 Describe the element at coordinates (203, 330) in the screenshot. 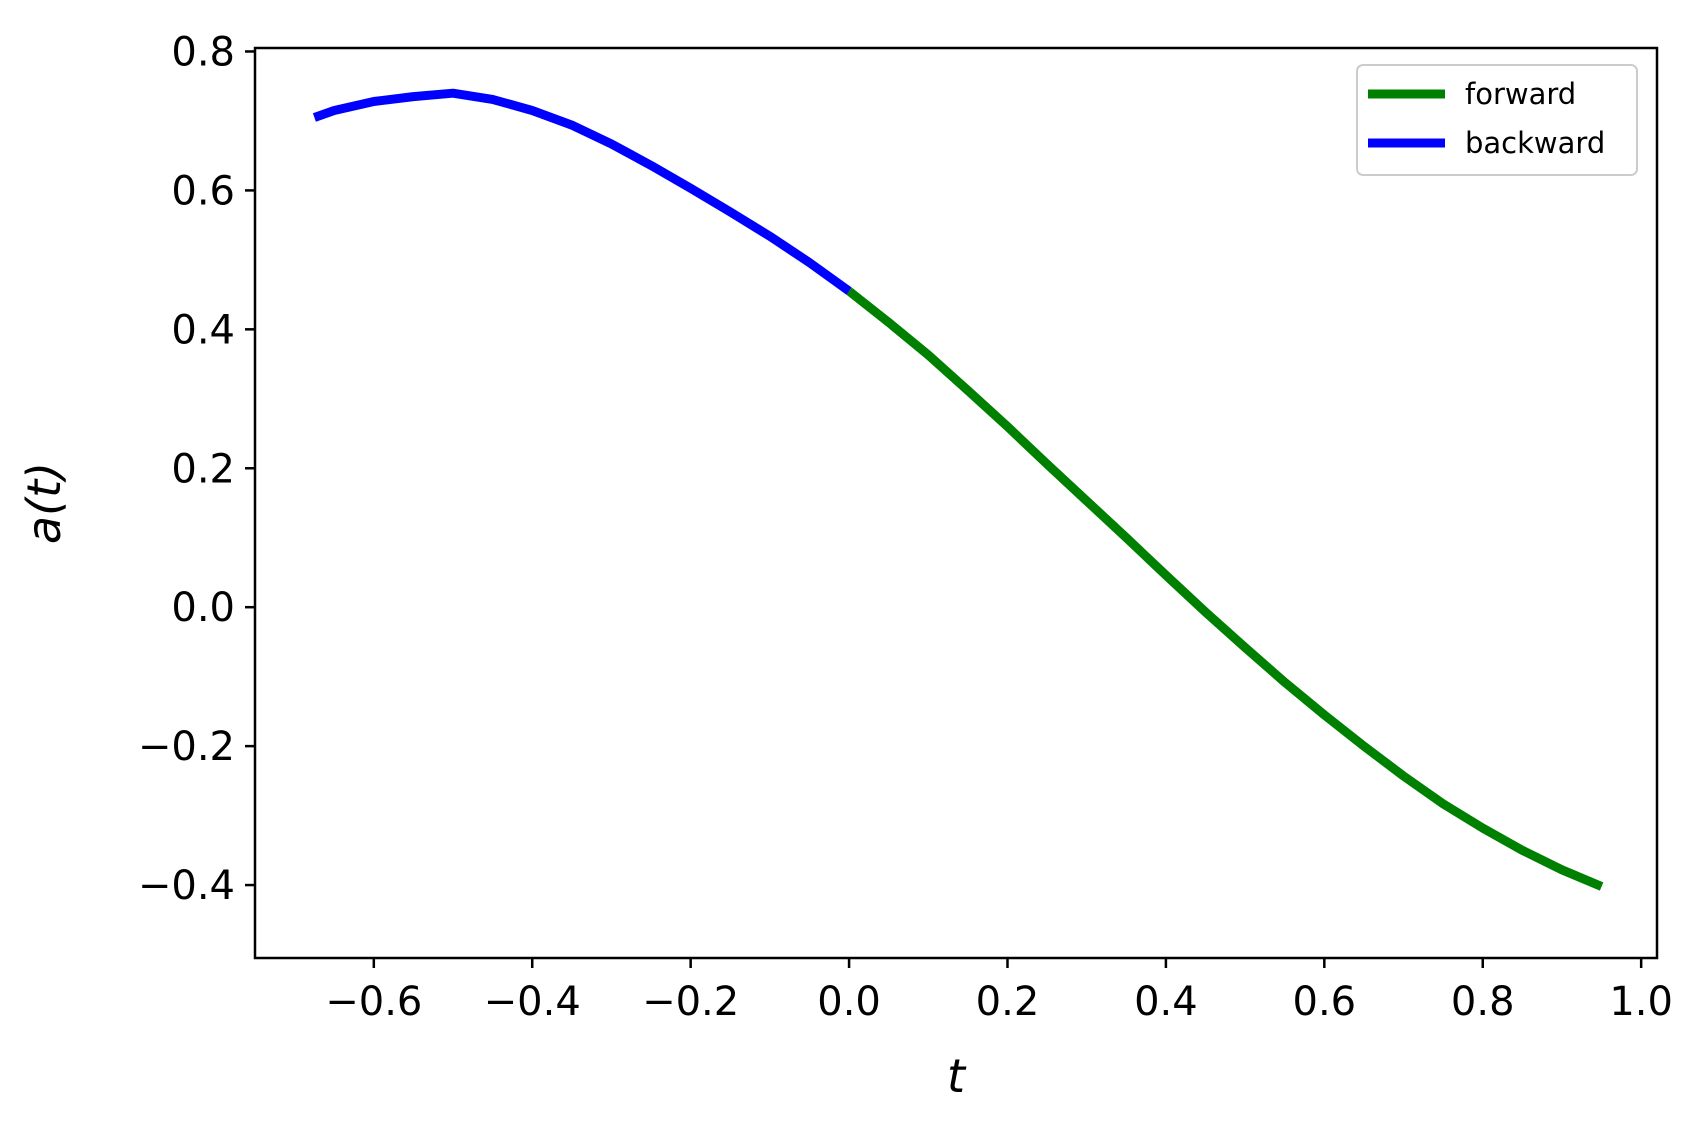

I see `y-tick-label: 0.4` at that location.